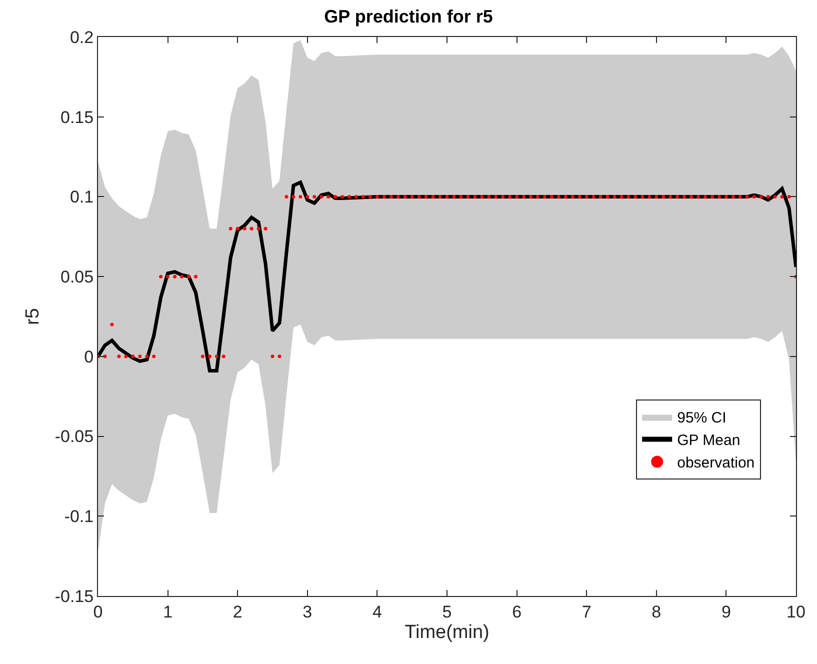 The image size is (817, 664). I want to click on x-tick-label: 7, so click(587, 612).